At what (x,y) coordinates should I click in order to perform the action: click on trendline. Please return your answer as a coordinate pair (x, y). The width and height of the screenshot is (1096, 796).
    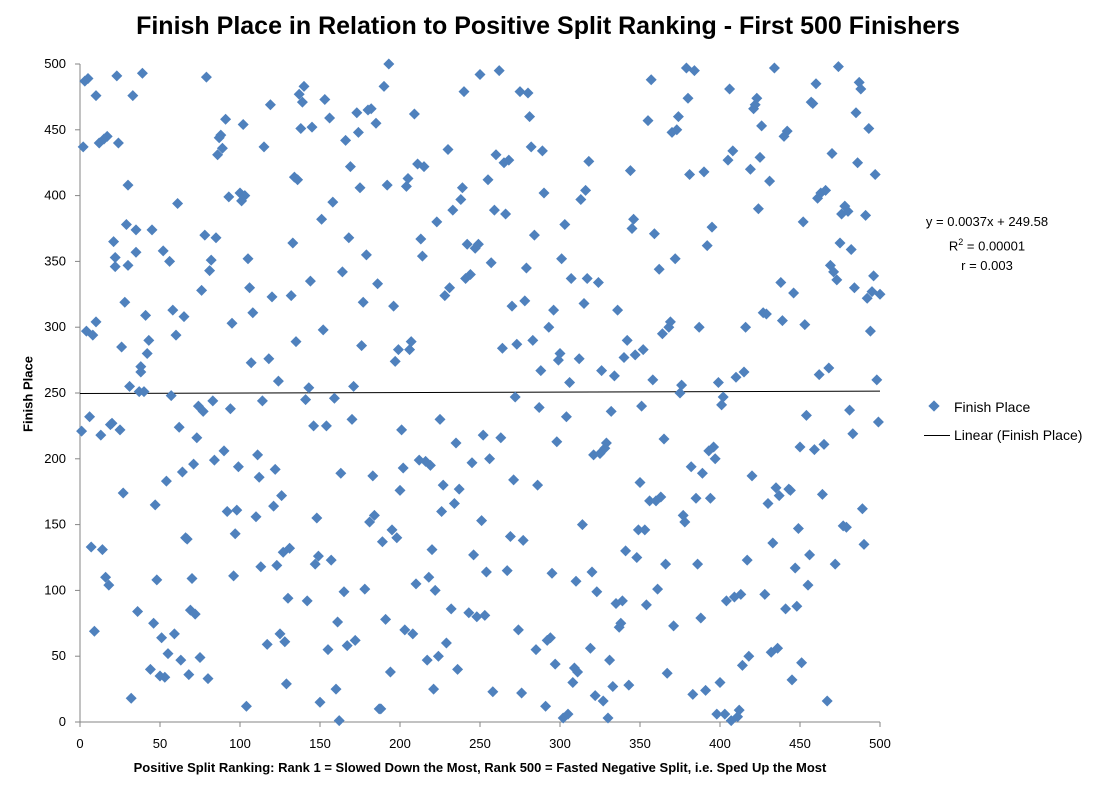
    Looking at the image, I should click on (480, 392).